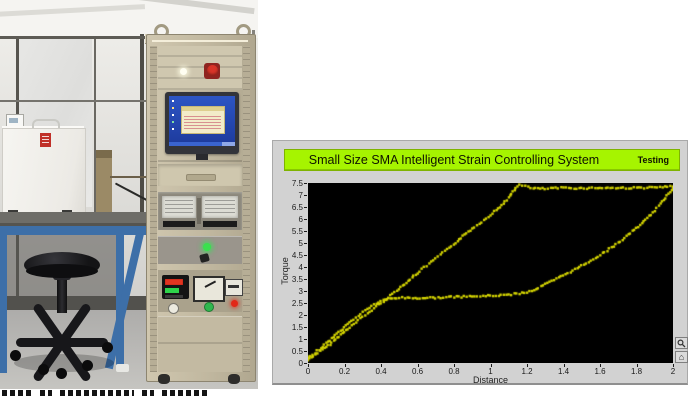  What do you see at coordinates (173, 308) in the screenshot?
I see `white-pushbutton` at bounding box center [173, 308].